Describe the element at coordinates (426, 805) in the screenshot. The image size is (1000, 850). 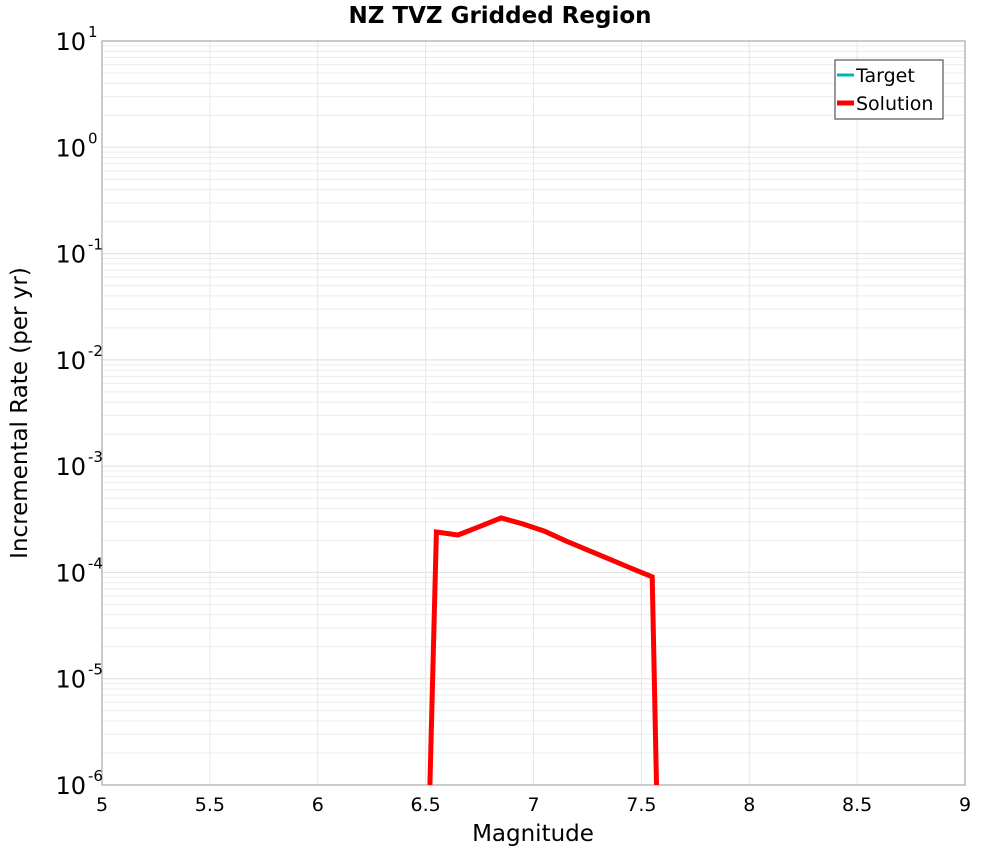
I see `x-tick-label: 6.5` at that location.